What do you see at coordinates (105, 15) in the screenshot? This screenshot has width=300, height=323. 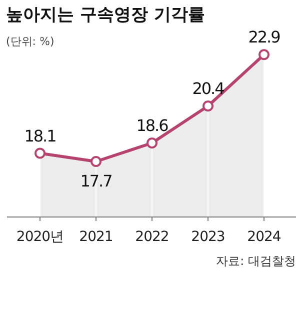 I see `chart-title: 높아지는 구속영장 기각률` at bounding box center [105, 15].